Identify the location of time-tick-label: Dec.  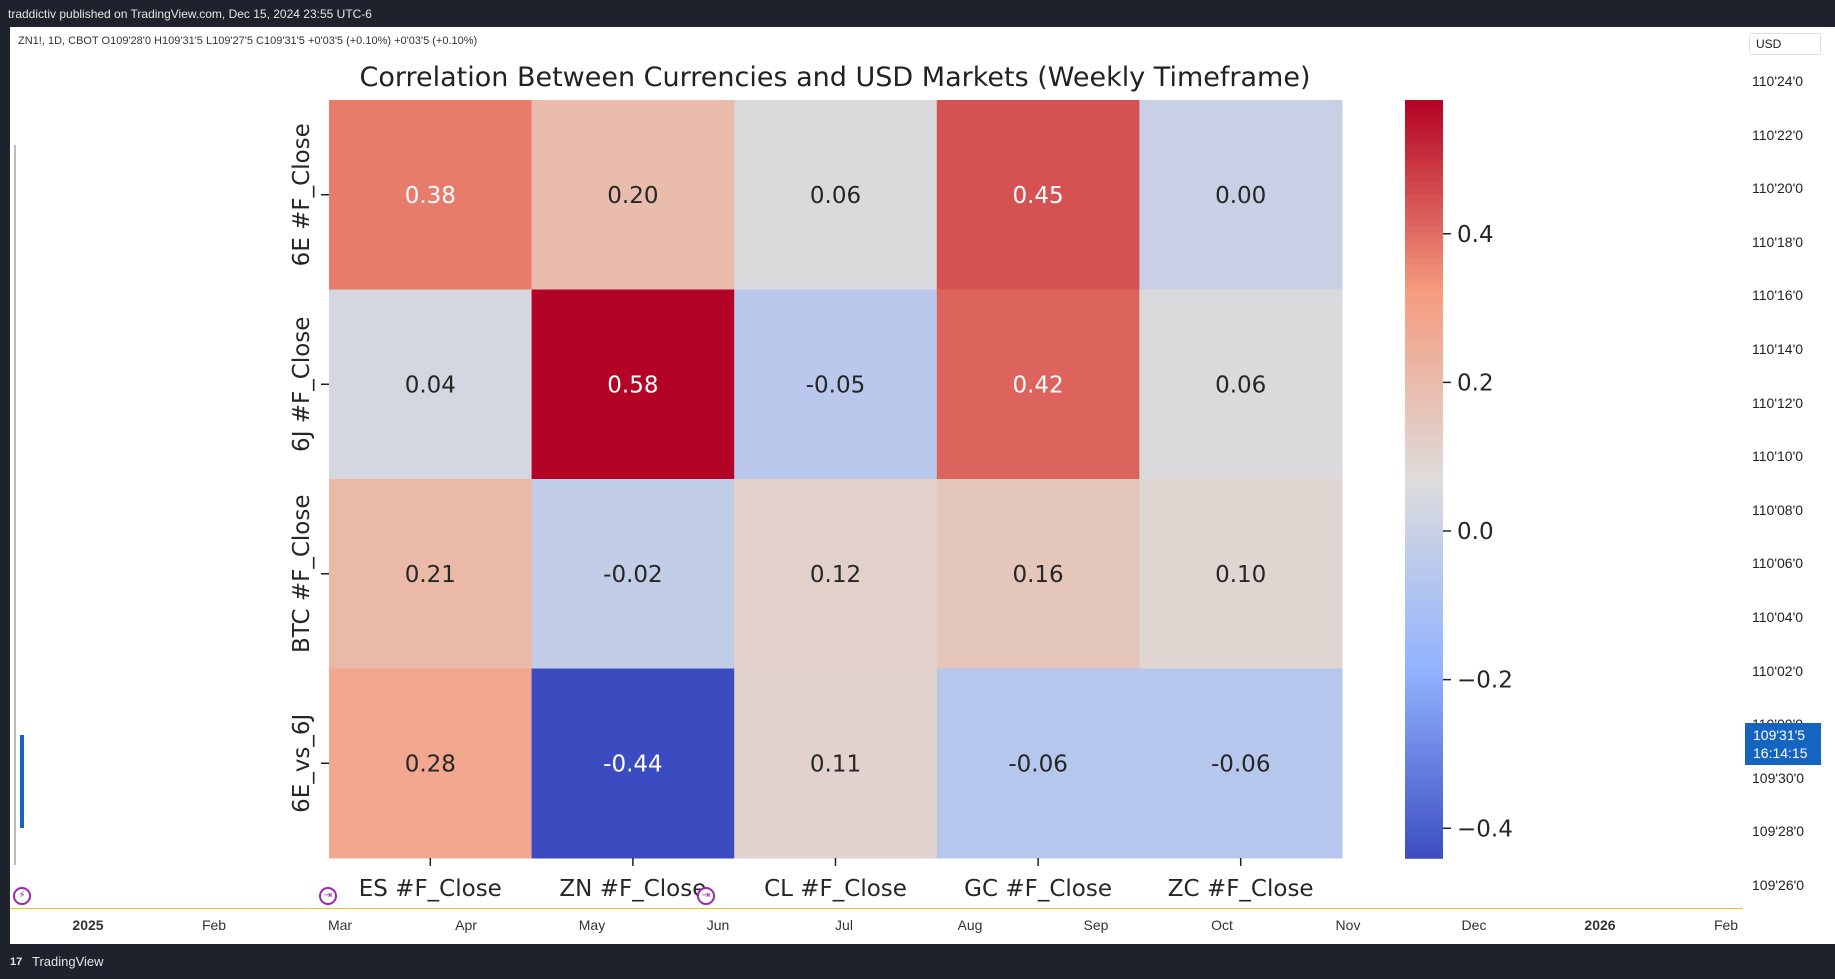
(1474, 925).